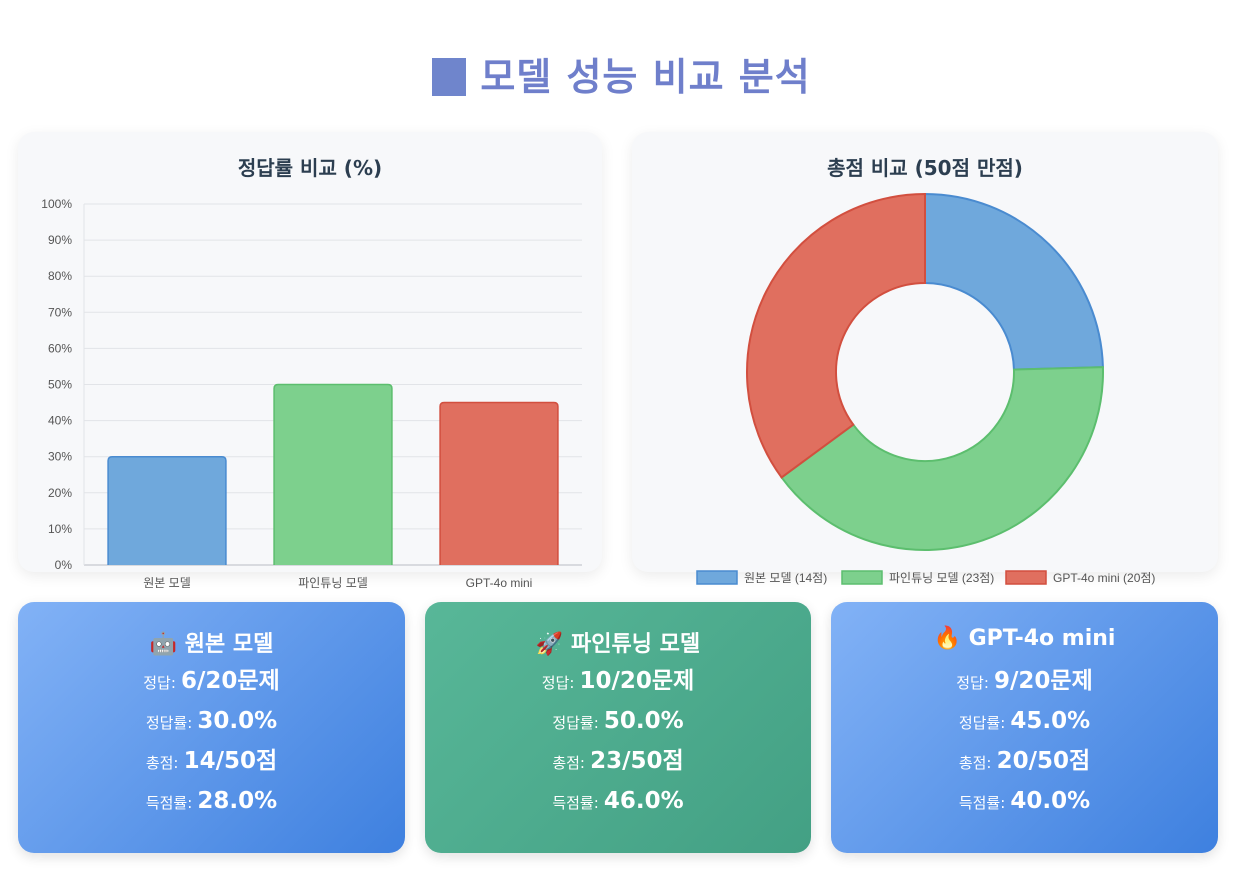  I want to click on blue-square-icon, so click(449, 77).